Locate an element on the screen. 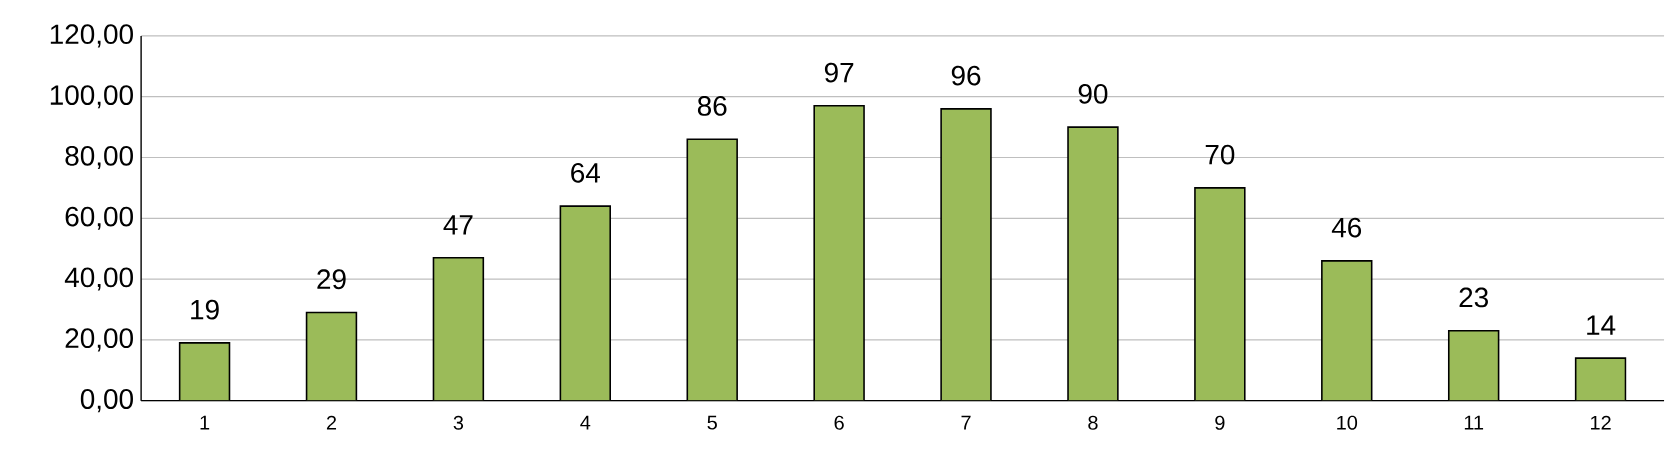 This screenshot has width=1680, height=466. data-label: 23 is located at coordinates (1473, 297).